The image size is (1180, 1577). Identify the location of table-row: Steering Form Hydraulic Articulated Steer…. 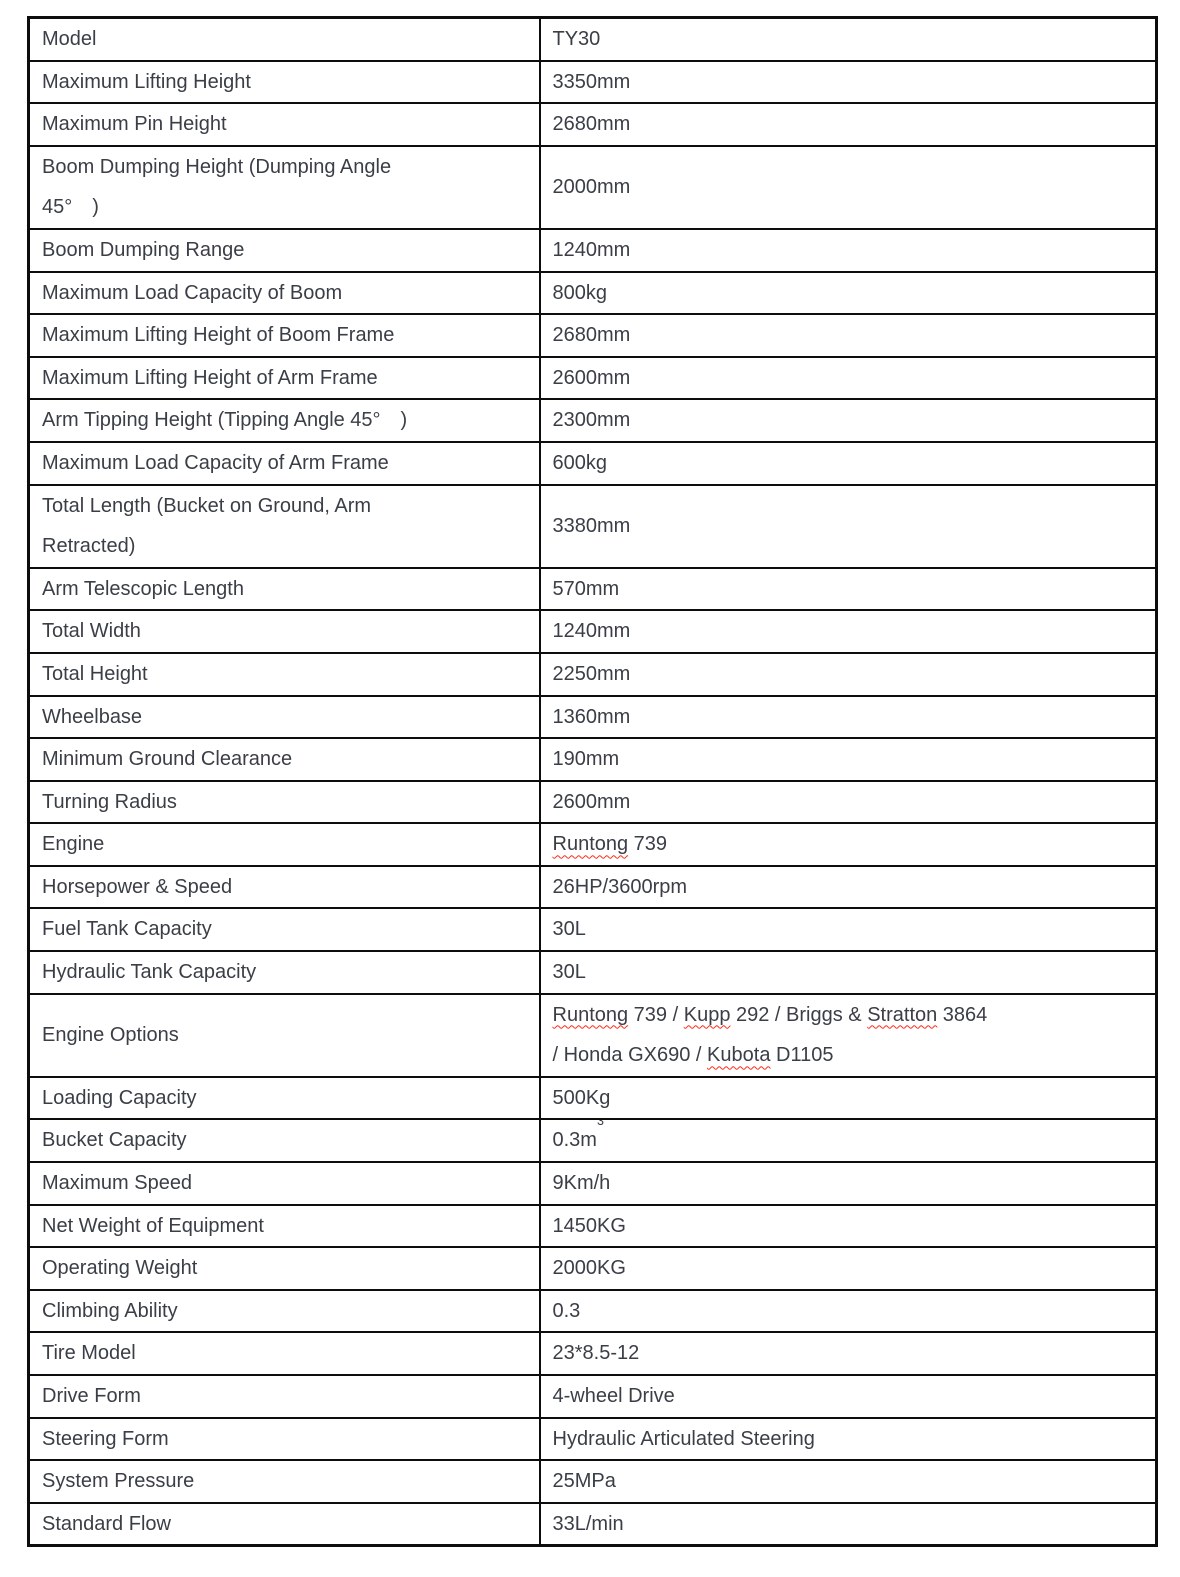
(592, 1439).